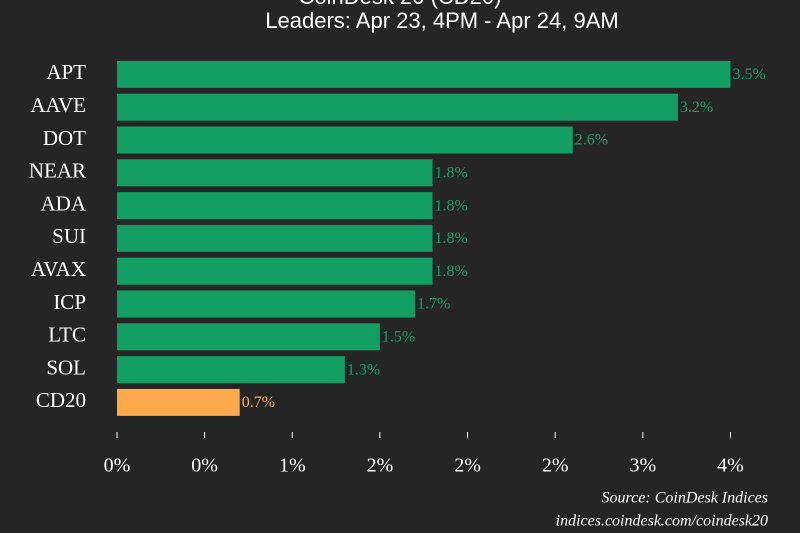  I want to click on value-label: 1.7%, so click(433, 304).